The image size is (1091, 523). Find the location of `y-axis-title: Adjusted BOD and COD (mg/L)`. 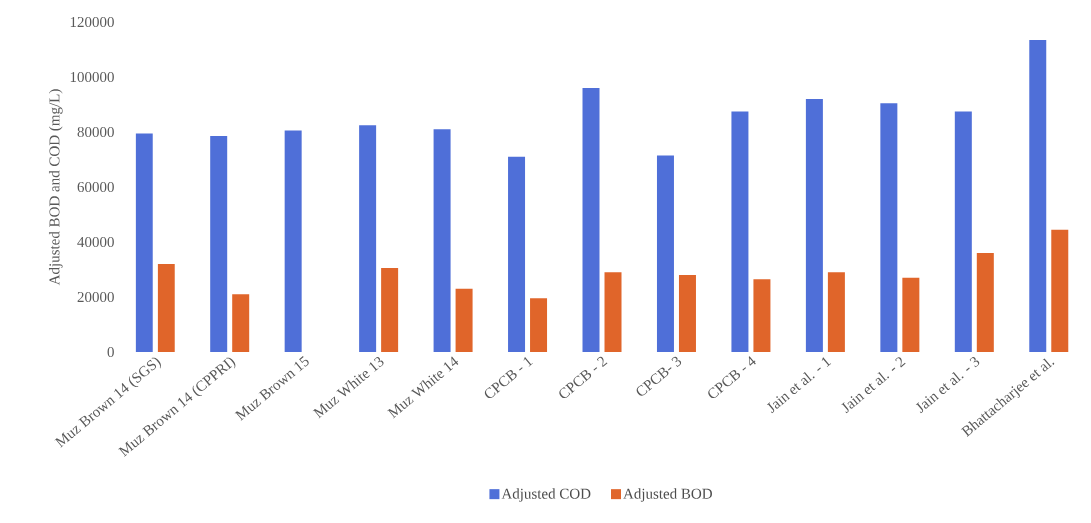

y-axis-title: Adjusted BOD and COD (mg/L) is located at coordinates (55, 187).